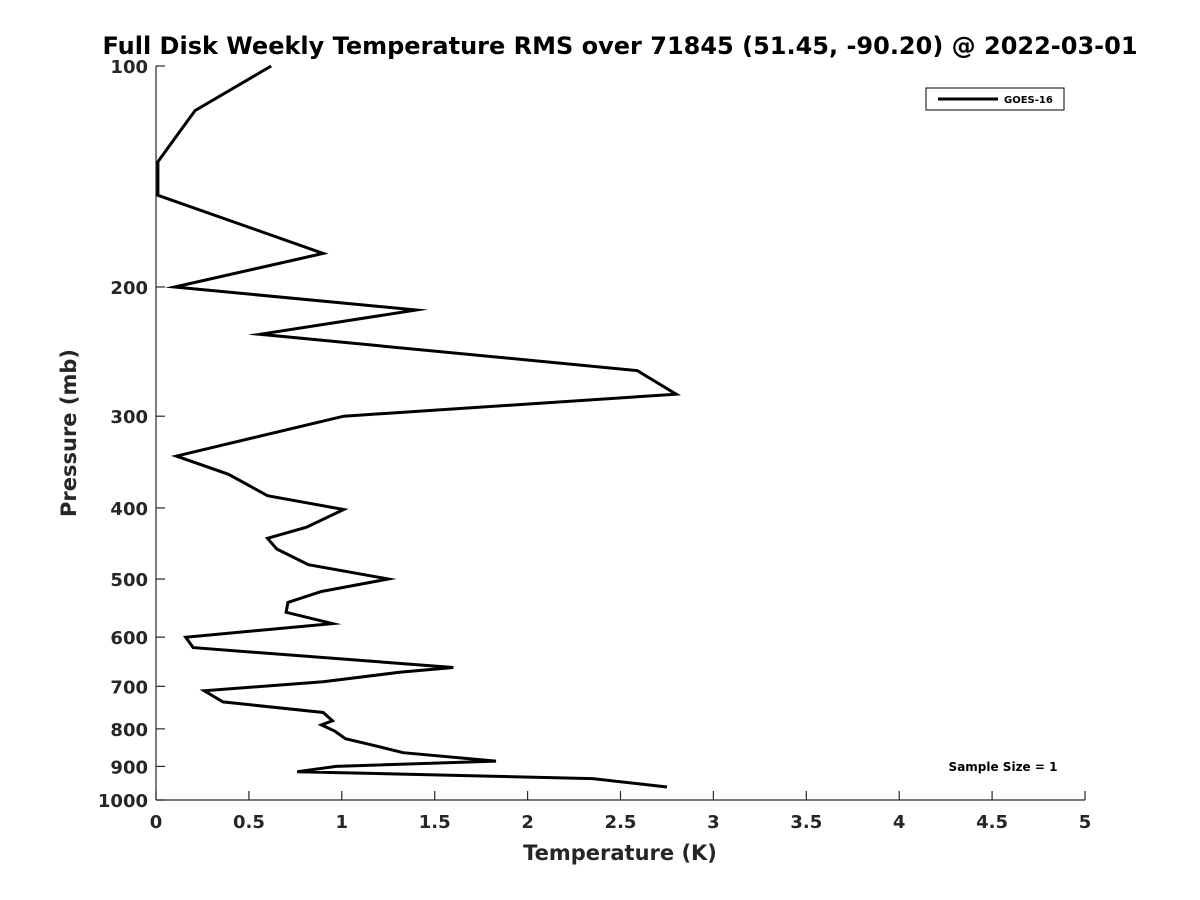  I want to click on y-tick-label: 200, so click(129, 288).